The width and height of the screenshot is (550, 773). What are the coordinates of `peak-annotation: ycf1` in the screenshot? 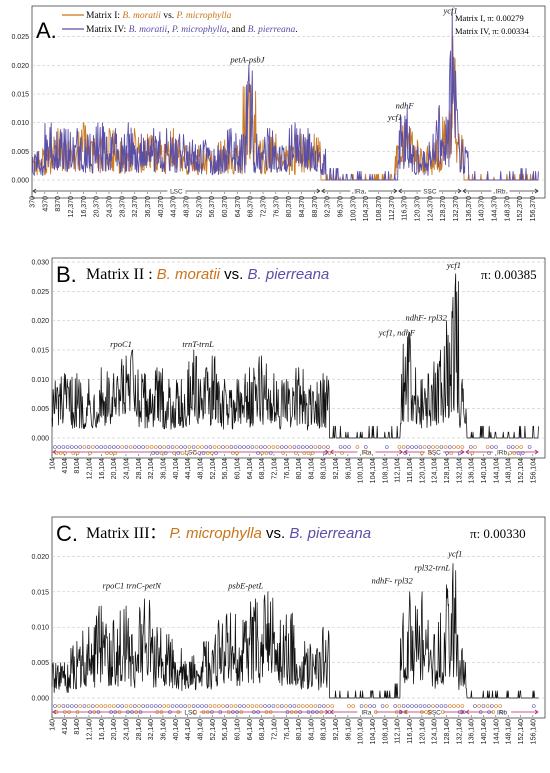 It's located at (453, 265).